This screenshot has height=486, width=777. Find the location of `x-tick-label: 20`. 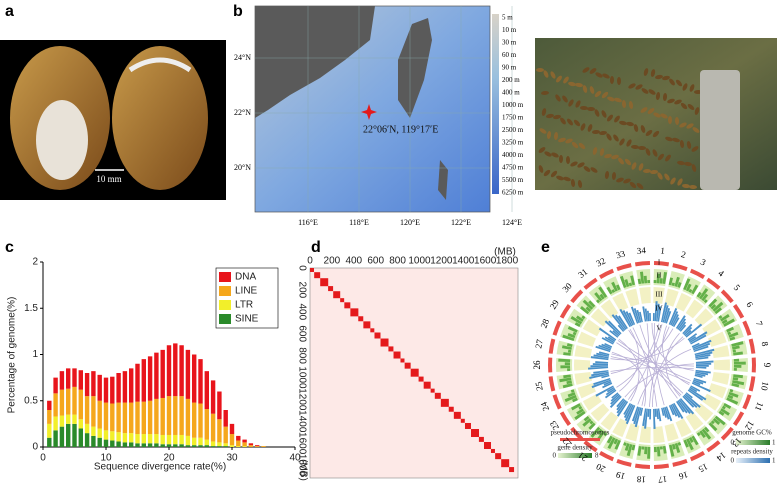

x-tick-label: 20 is located at coordinates (169, 458).